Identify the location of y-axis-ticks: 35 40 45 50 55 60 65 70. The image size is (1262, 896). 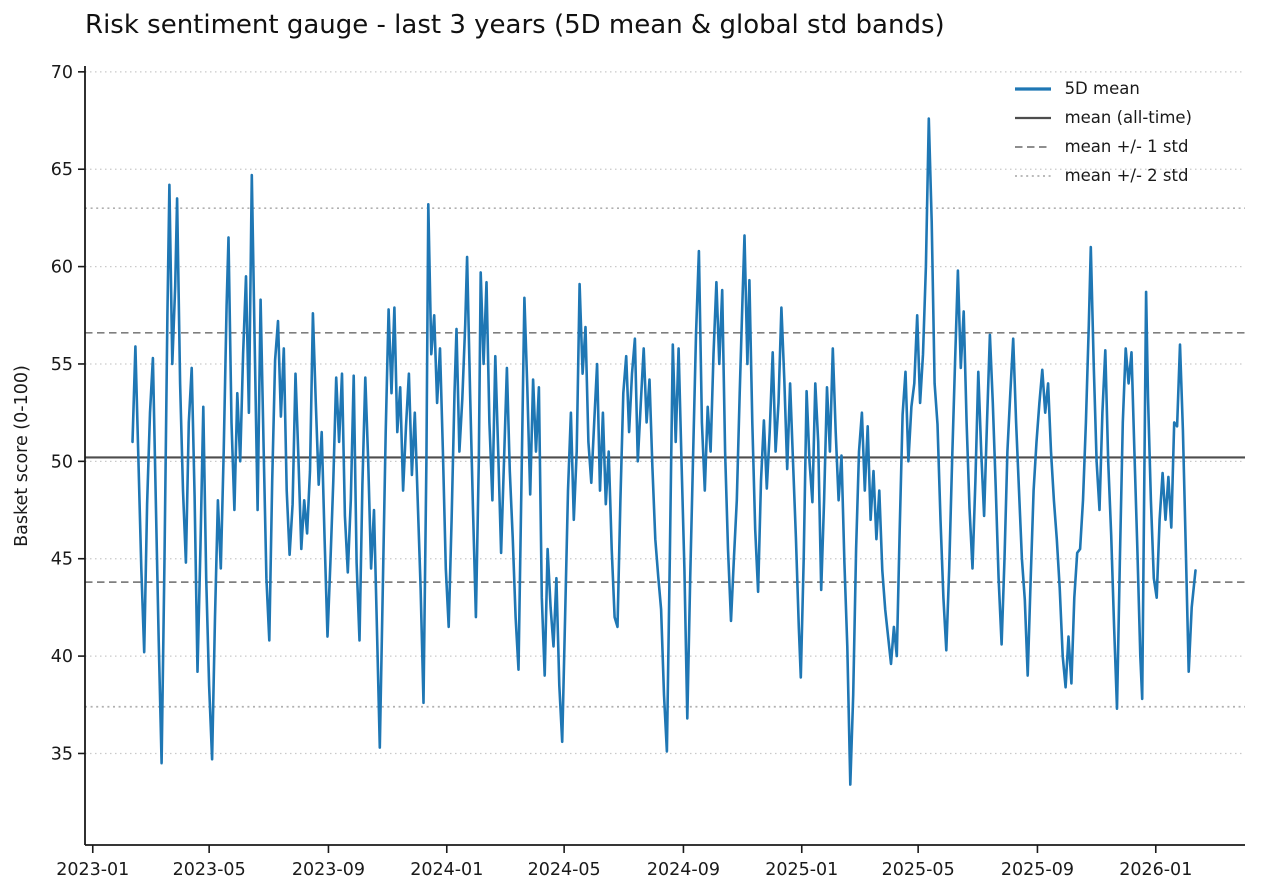
(68, 413).